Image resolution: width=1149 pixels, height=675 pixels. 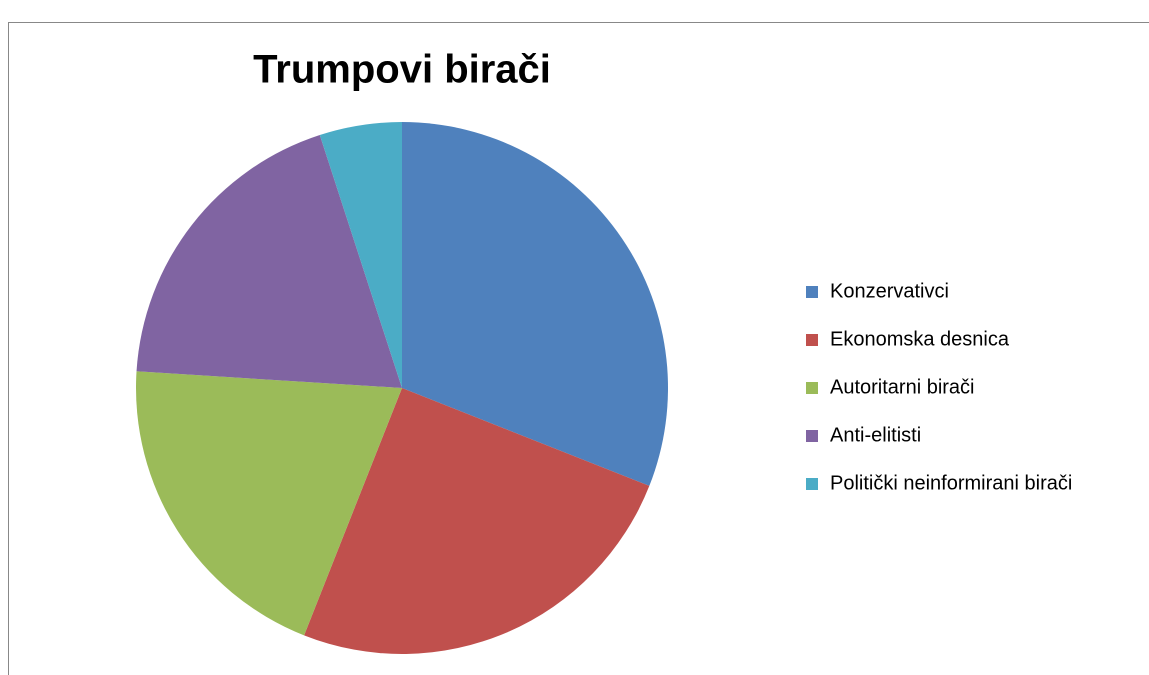 What do you see at coordinates (875, 435) in the screenshot?
I see `legend-label: Anti-elitisti` at bounding box center [875, 435].